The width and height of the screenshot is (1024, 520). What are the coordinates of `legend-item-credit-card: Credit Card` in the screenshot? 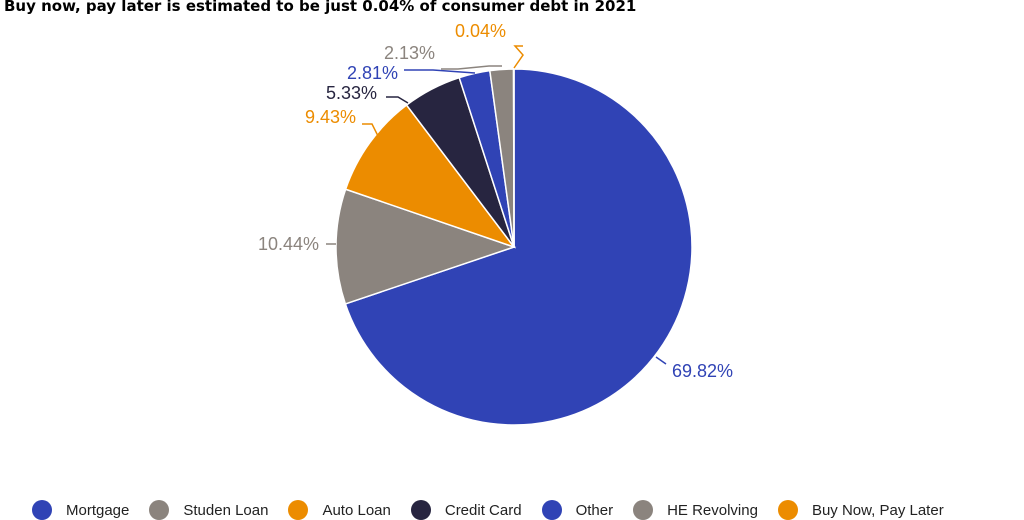 It's located at (466, 510).